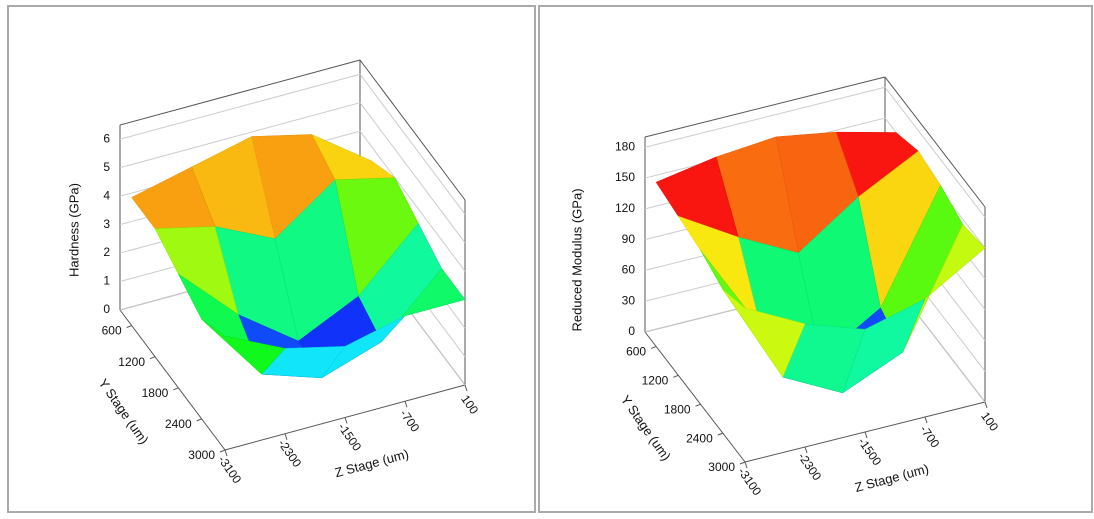 This screenshot has height=519, width=1094. Describe the element at coordinates (629, 270) in the screenshot. I see `z-tick-label: 60` at that location.